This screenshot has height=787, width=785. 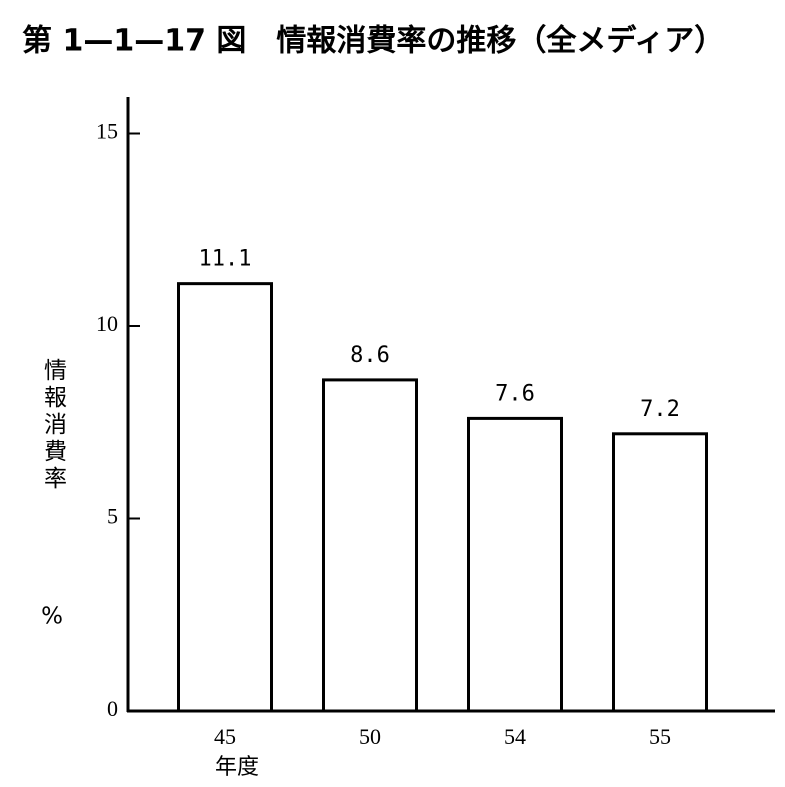 What do you see at coordinates (112, 516) in the screenshot?
I see `y-tick-label: 5` at bounding box center [112, 516].